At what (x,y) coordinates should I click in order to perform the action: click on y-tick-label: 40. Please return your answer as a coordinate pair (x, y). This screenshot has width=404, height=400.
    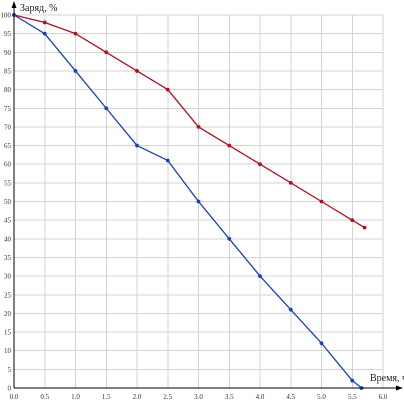
    Looking at the image, I should click on (8, 239).